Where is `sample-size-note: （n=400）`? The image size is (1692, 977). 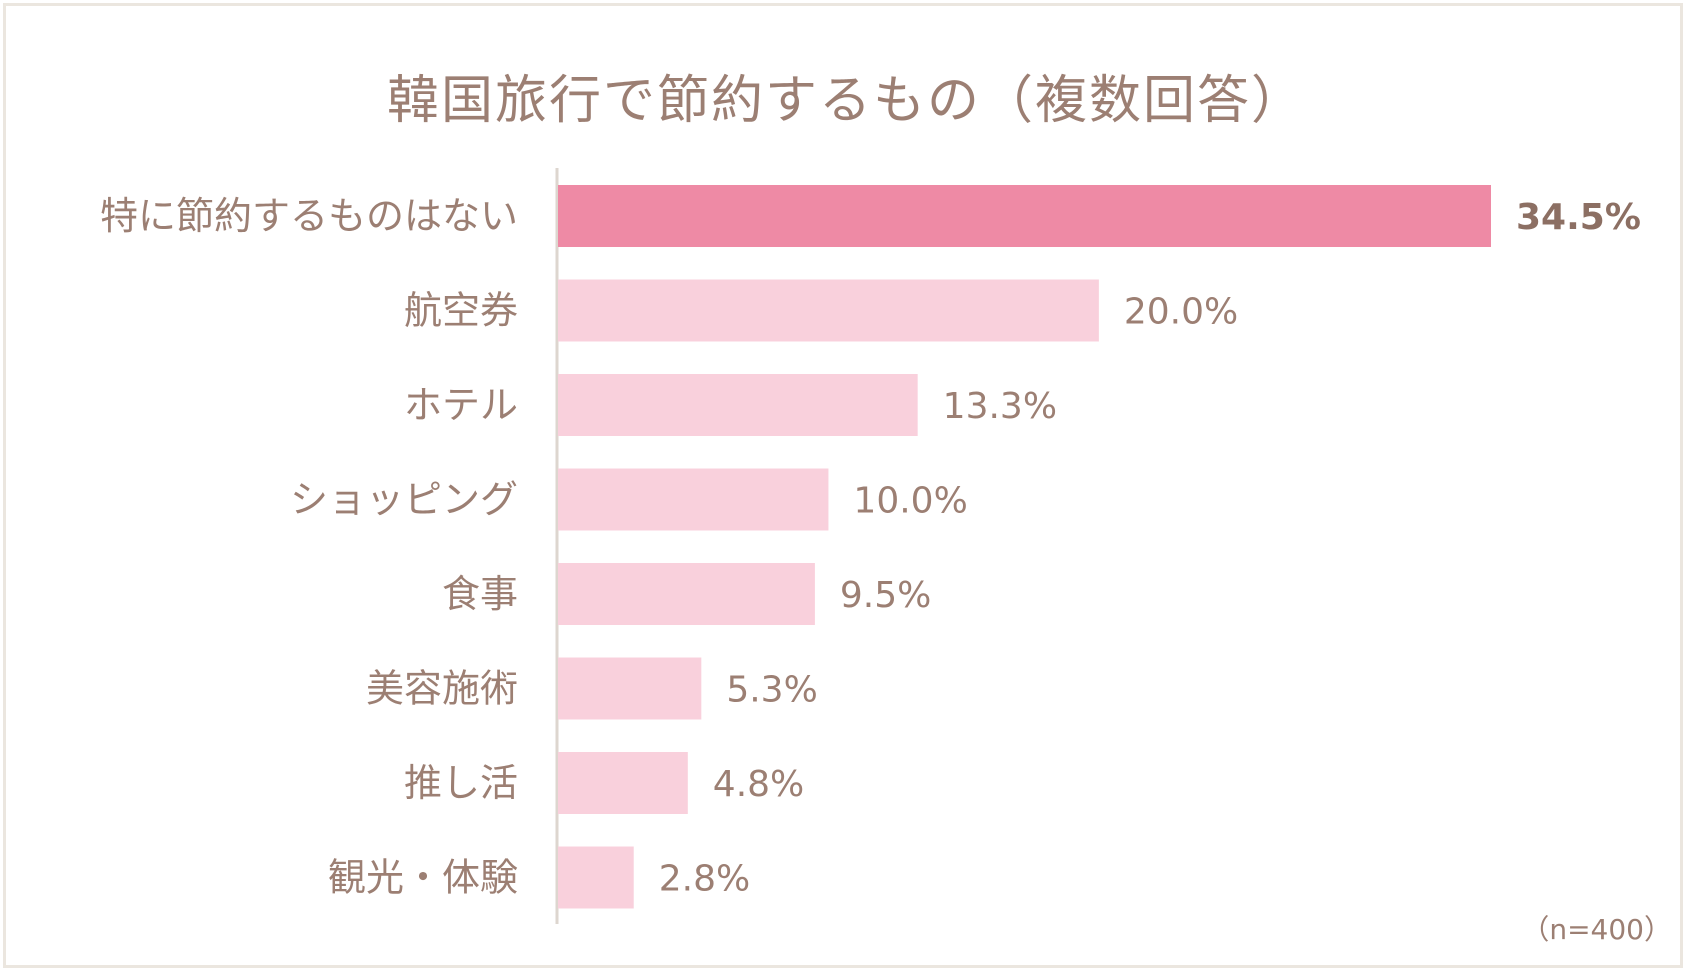
sample-size-note: （n=400） is located at coordinates (1596, 929).